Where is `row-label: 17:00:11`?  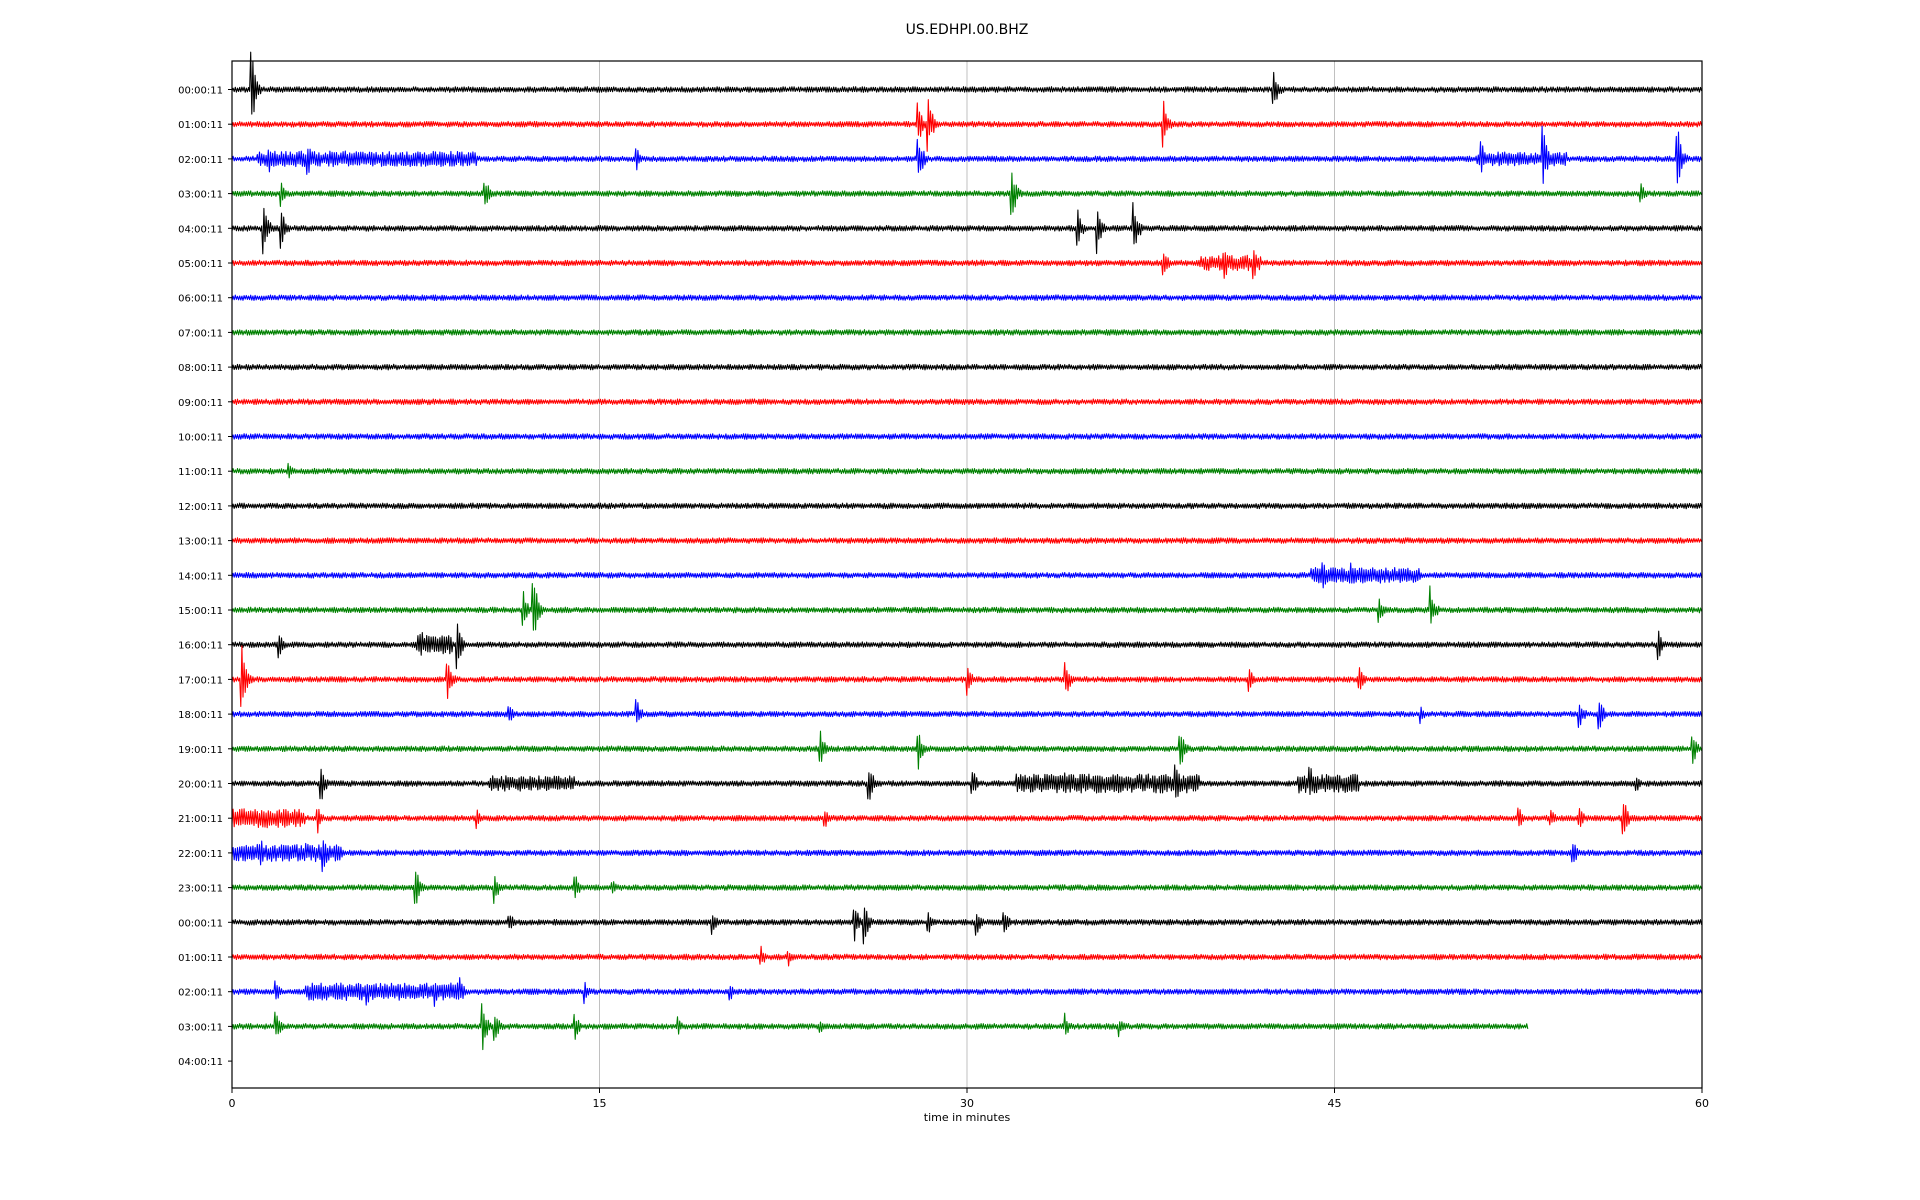 row-label: 17:00:11 is located at coordinates (200, 680).